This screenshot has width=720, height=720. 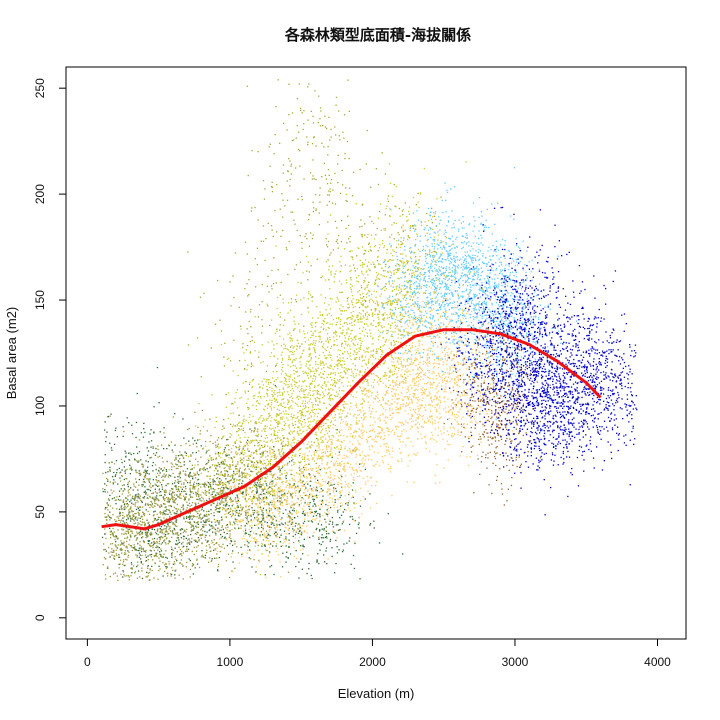 What do you see at coordinates (377, 35) in the screenshot?
I see `chart-title: 各森林類型底面積-海拔關係` at bounding box center [377, 35].